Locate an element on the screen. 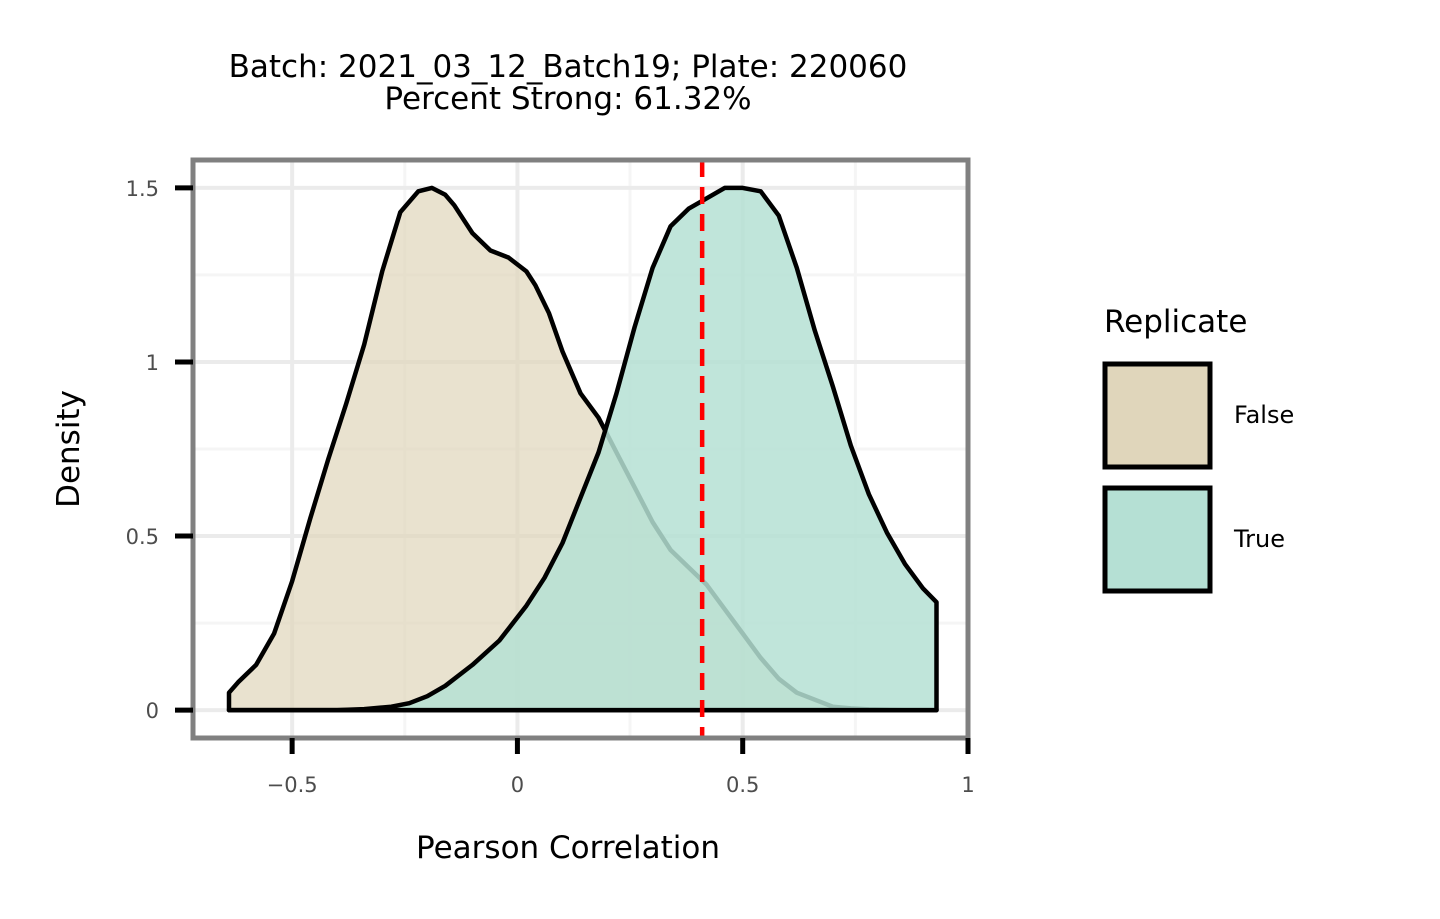 Image resolution: width=1440 pixels, height=919 pixels. x-axis-title: Pearson Correlation is located at coordinates (568, 848).